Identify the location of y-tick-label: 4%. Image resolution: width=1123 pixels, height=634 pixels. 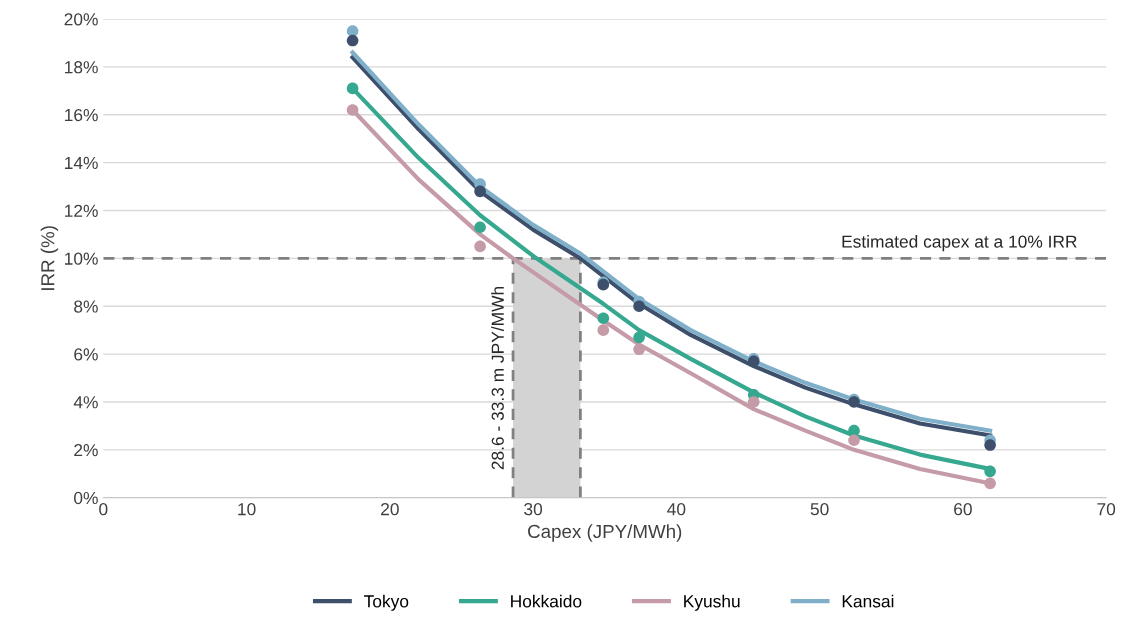
(85, 402).